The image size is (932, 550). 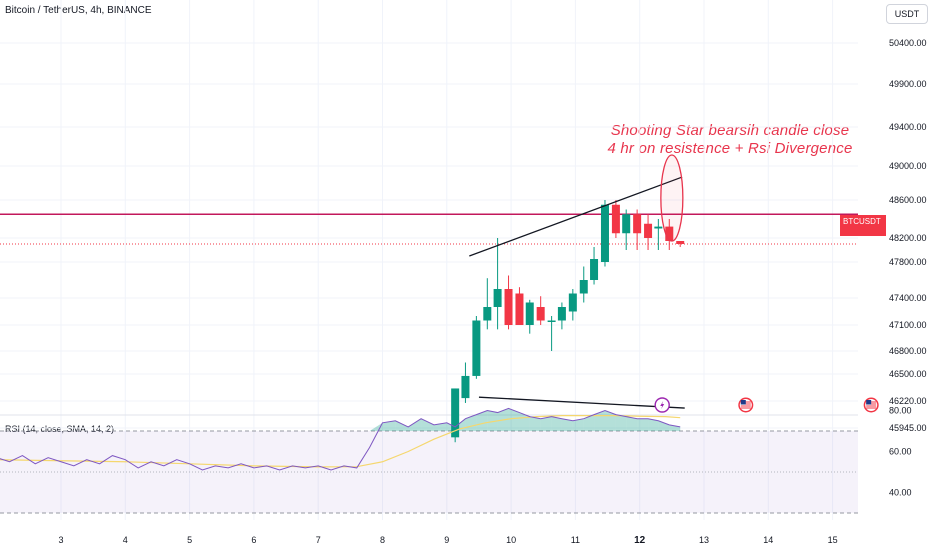 What do you see at coordinates (581, 402) in the screenshot?
I see `rsi-trendline` at bounding box center [581, 402].